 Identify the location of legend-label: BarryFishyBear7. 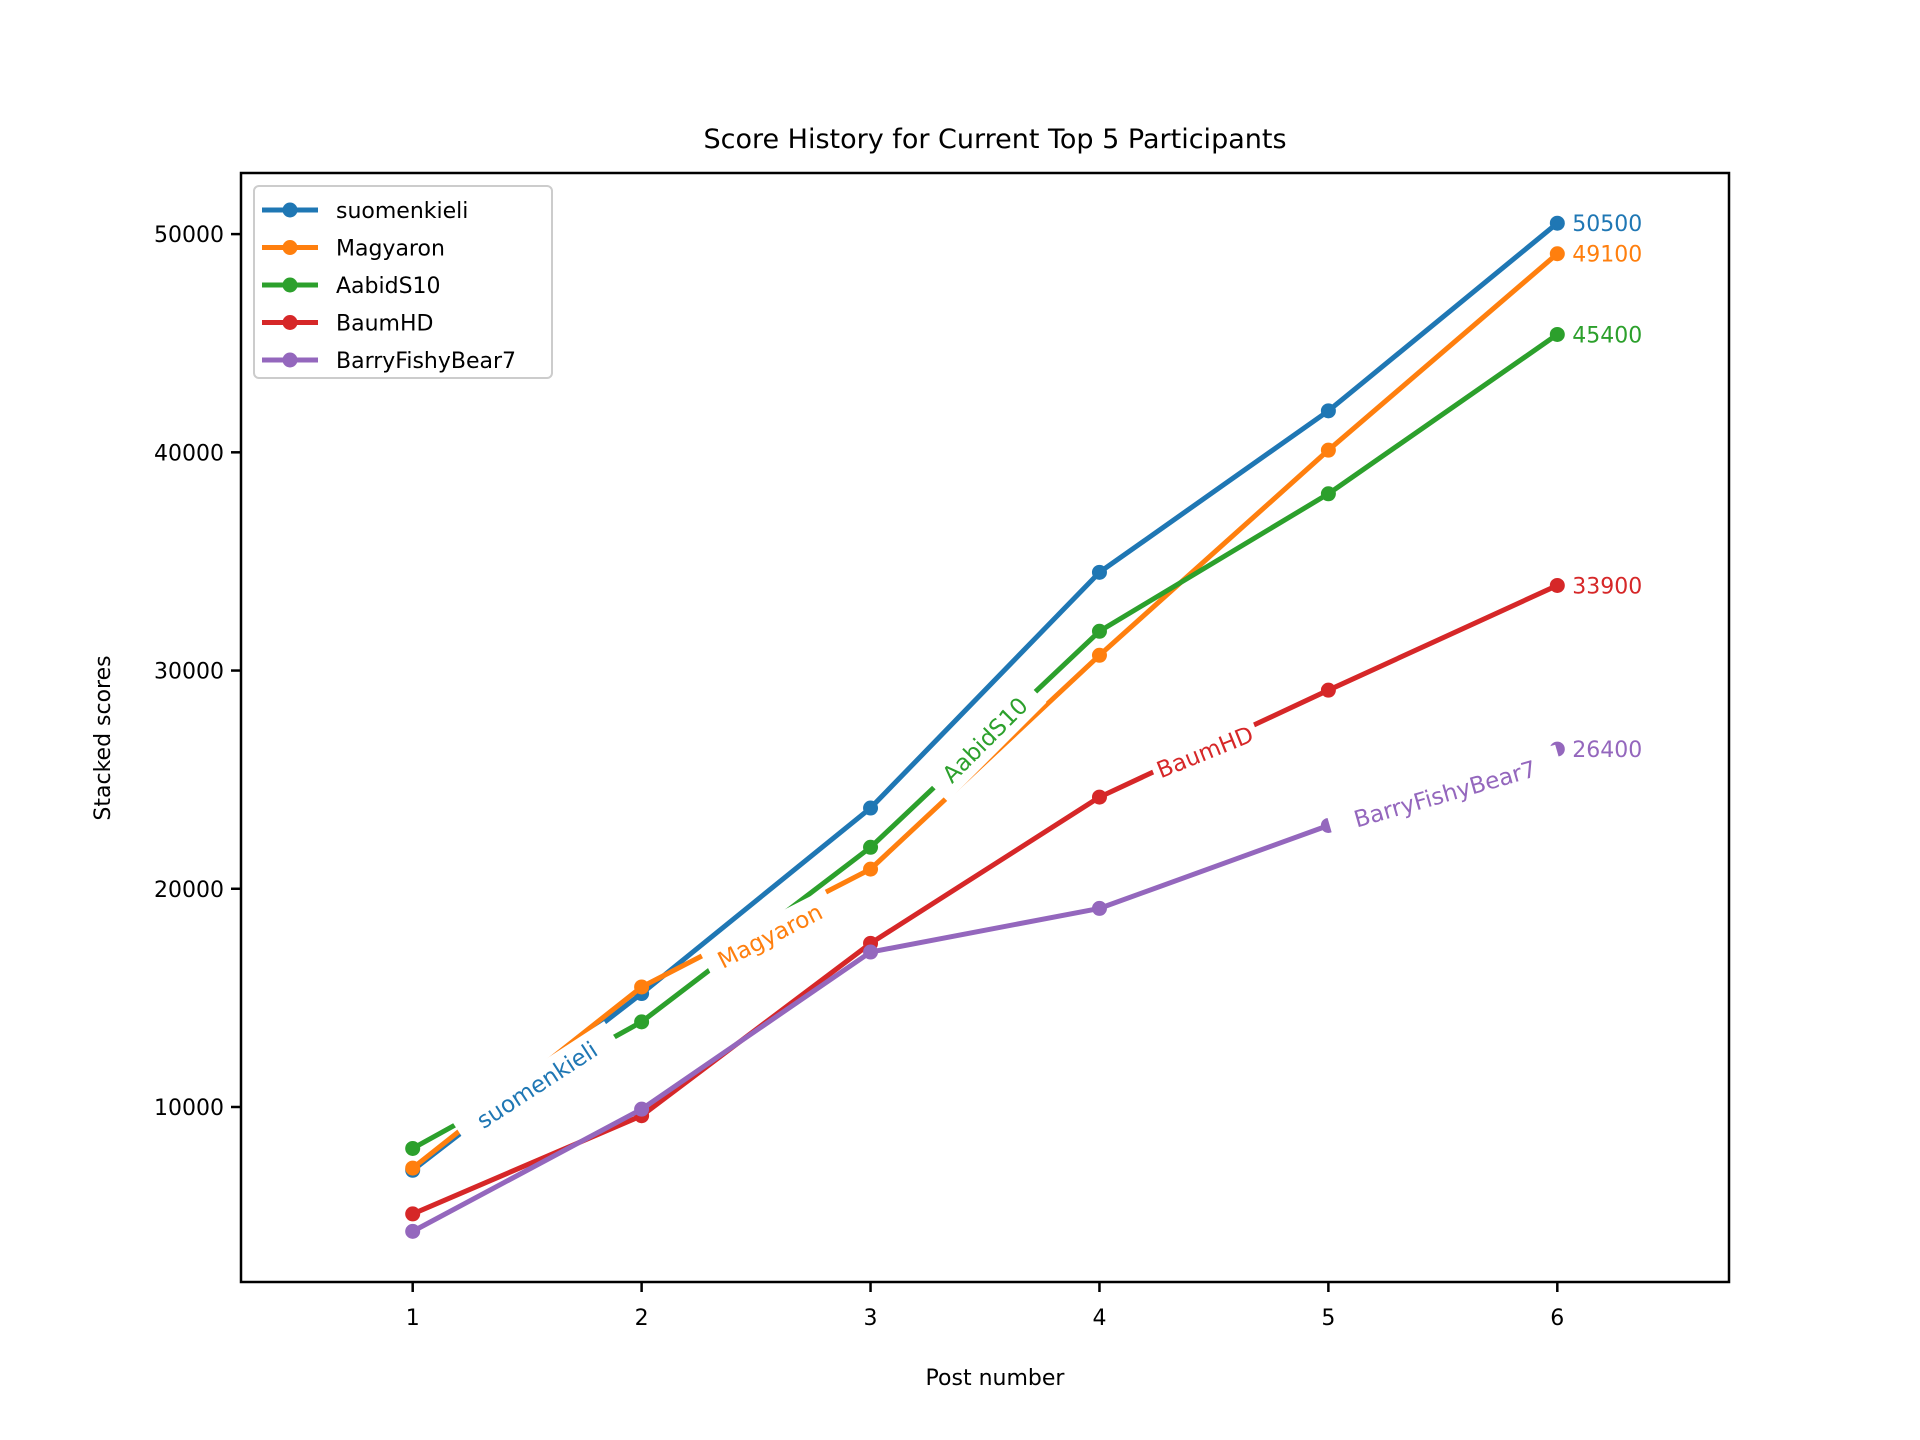
(426, 361).